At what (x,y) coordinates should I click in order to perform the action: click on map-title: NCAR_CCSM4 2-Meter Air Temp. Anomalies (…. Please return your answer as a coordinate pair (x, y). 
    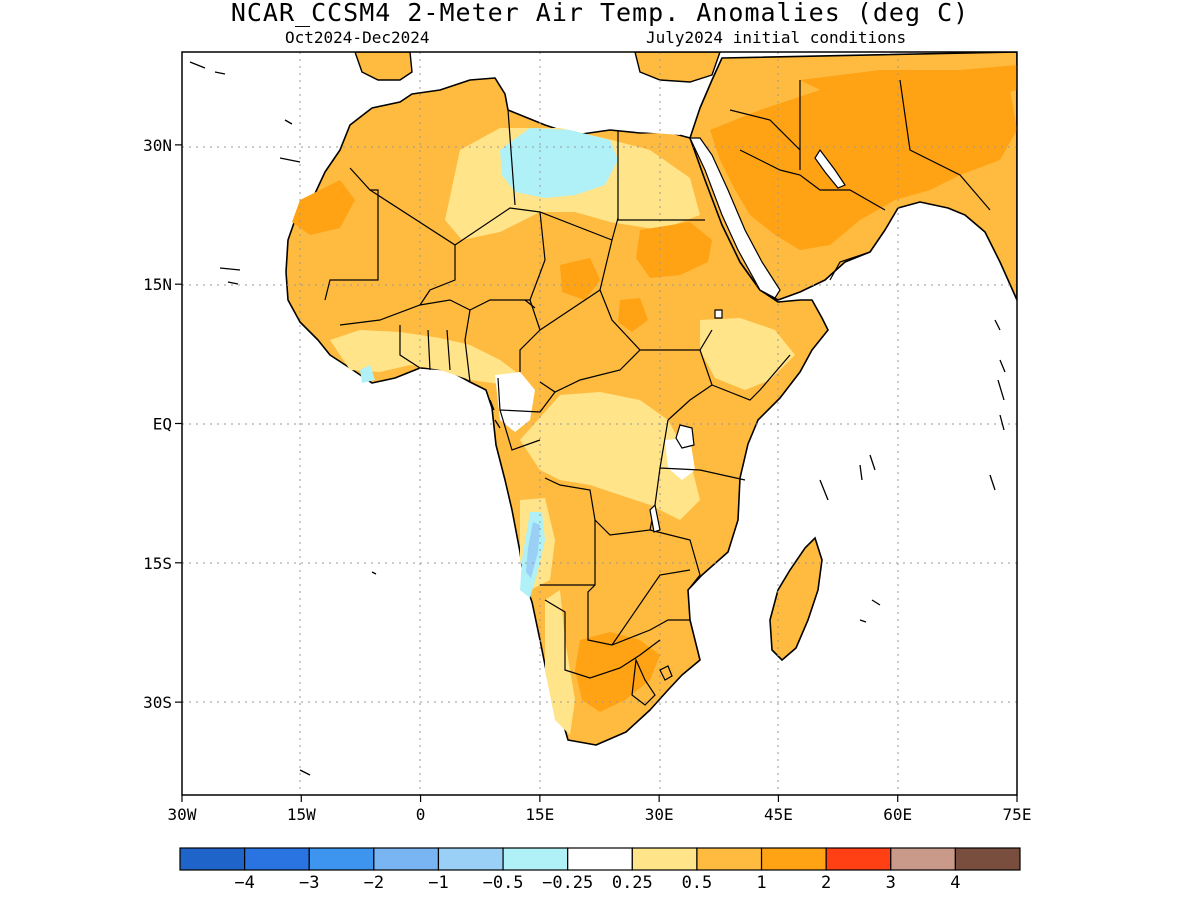
    Looking at the image, I should click on (600, 13).